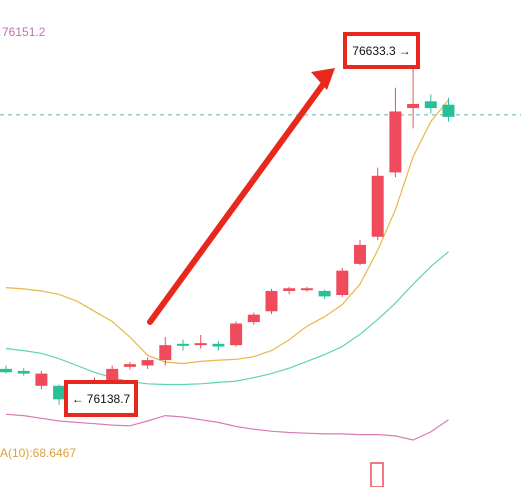  What do you see at coordinates (404, 50) in the screenshot?
I see `right-arrow-icon: →` at bounding box center [404, 50].